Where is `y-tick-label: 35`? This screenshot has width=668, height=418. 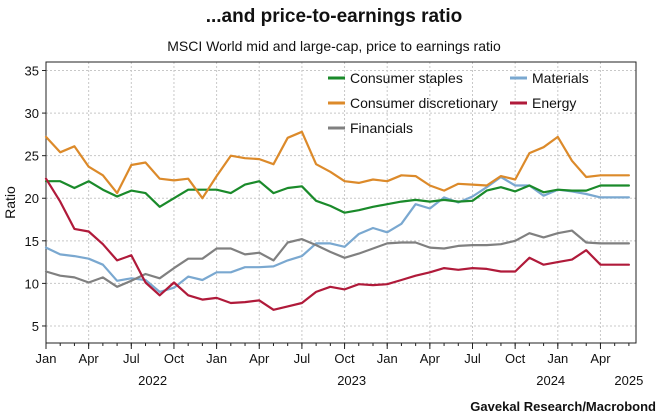 y-tick-label: 35 is located at coordinates (32, 71).